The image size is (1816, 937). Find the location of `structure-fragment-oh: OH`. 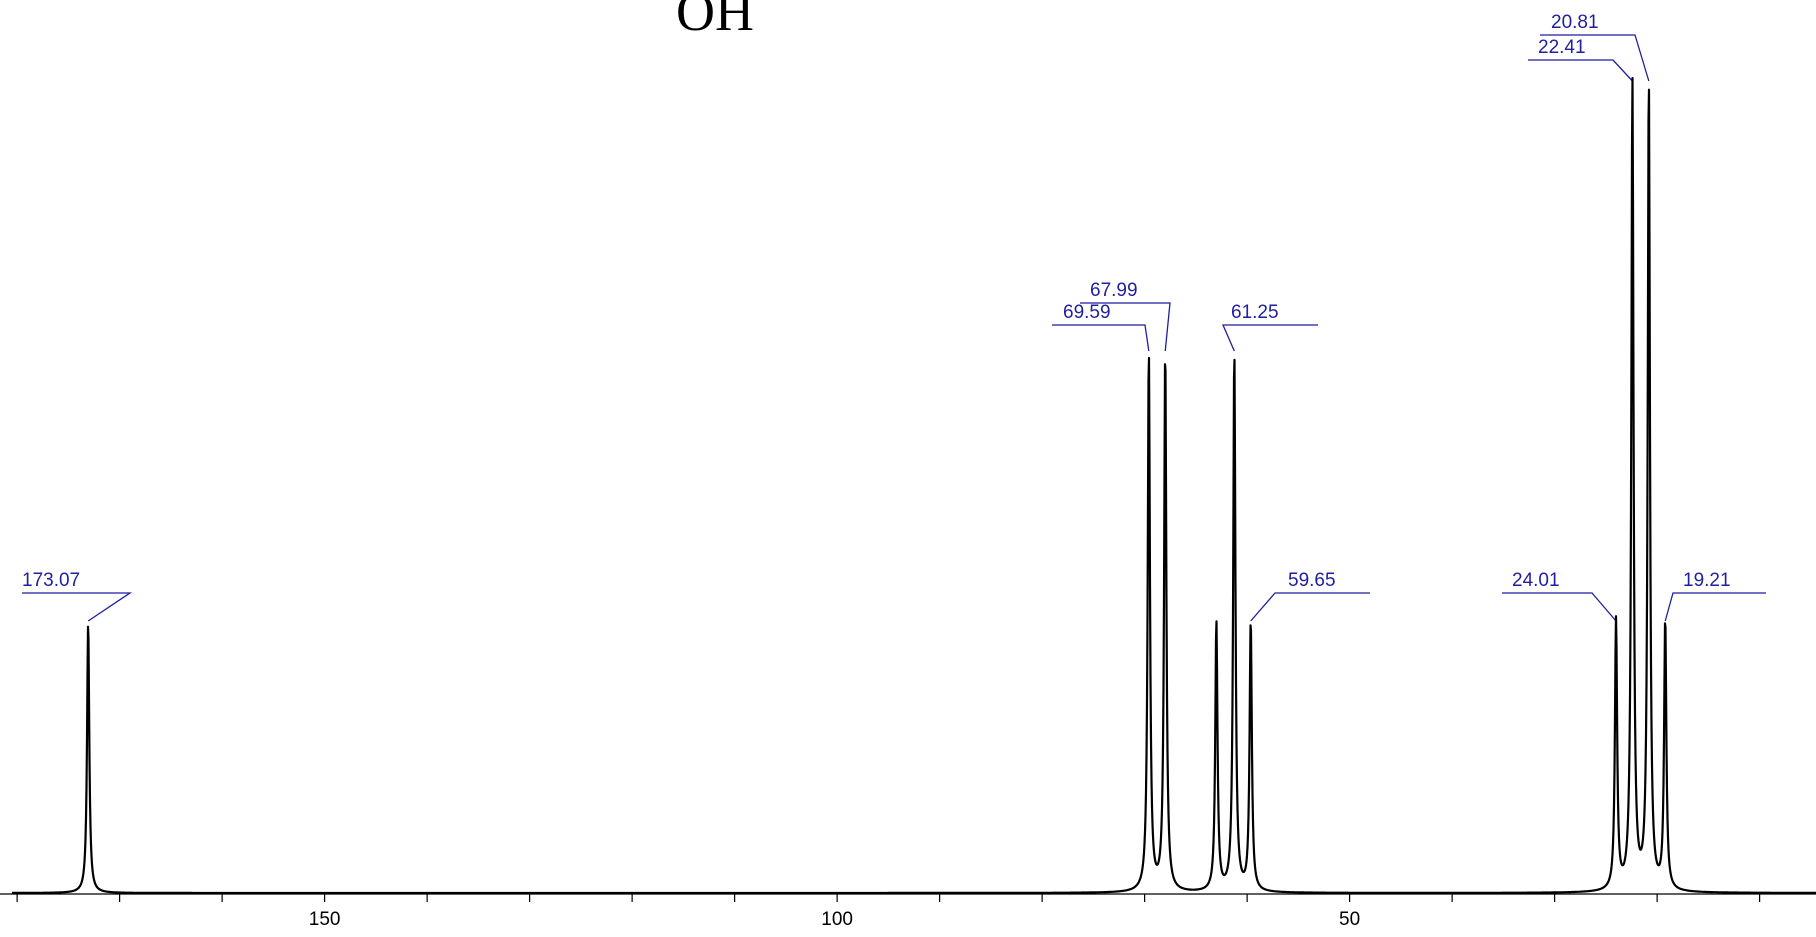

structure-fragment-oh: OH is located at coordinates (715, 21).